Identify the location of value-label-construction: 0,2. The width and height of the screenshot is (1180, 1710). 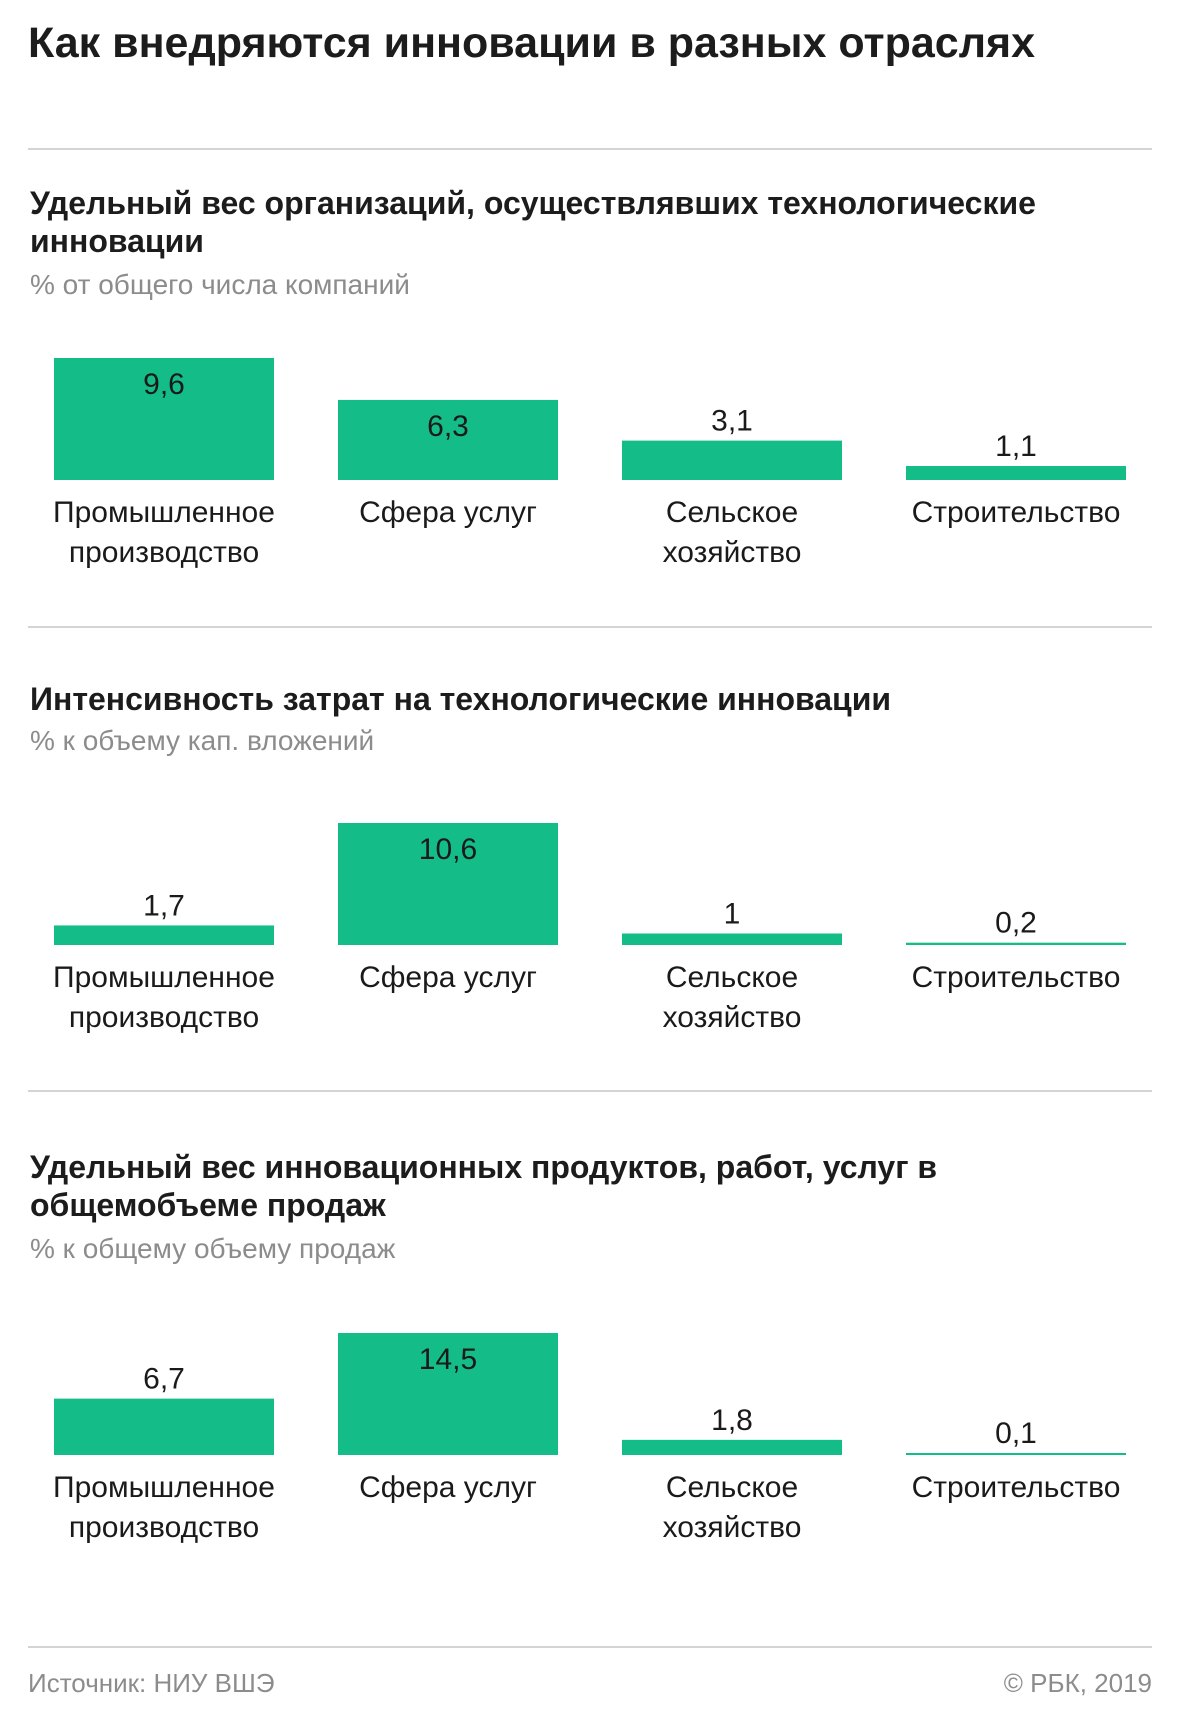
(1016, 923).